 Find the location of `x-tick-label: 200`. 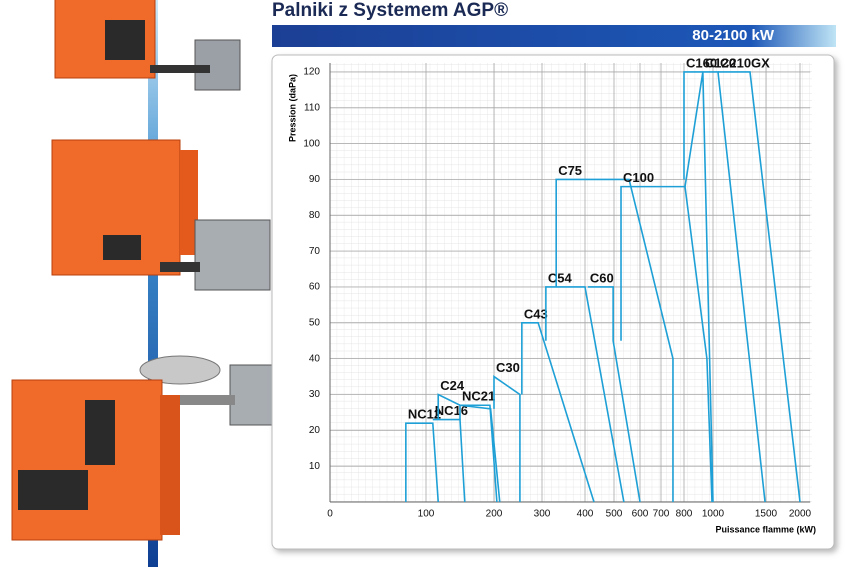

x-tick-label: 200 is located at coordinates (494, 514).